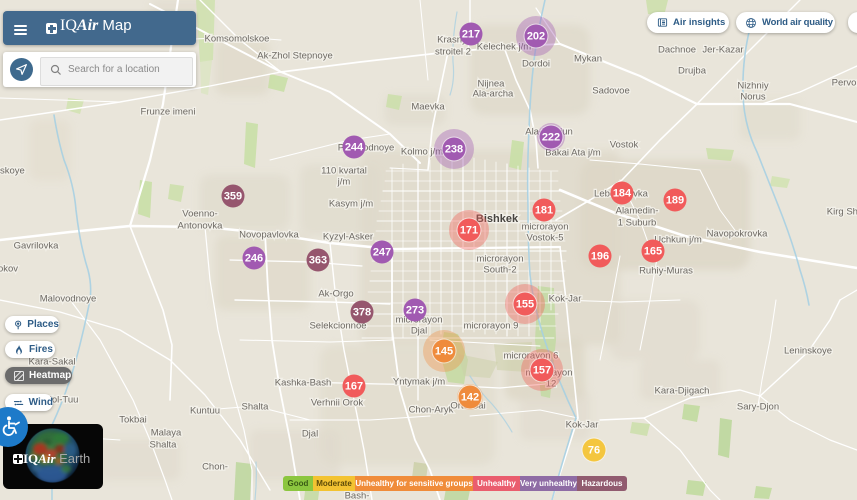 This screenshot has height=500, width=857. Describe the element at coordinates (201, 225) in the screenshot. I see `svg-text: Antonovka` at that location.